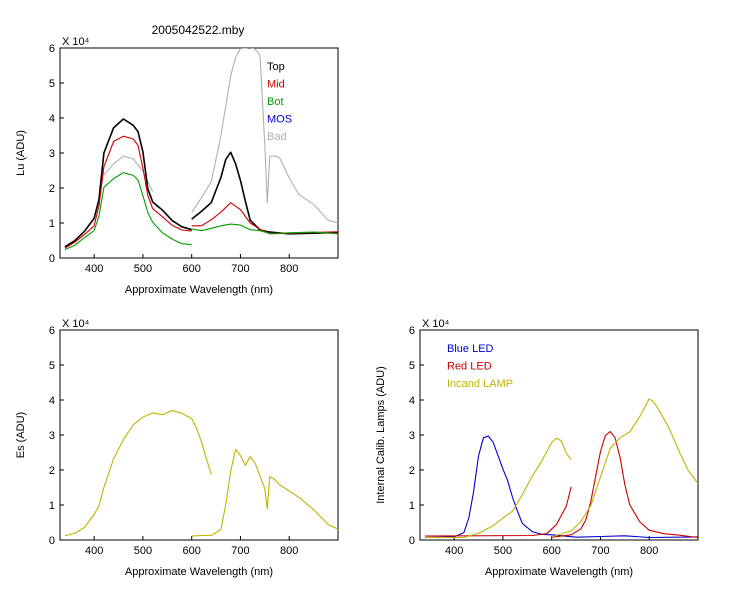 The width and height of the screenshot is (750, 605). Describe the element at coordinates (21, 153) in the screenshot. I see `y-axis-label: Lu (ADU)` at that location.